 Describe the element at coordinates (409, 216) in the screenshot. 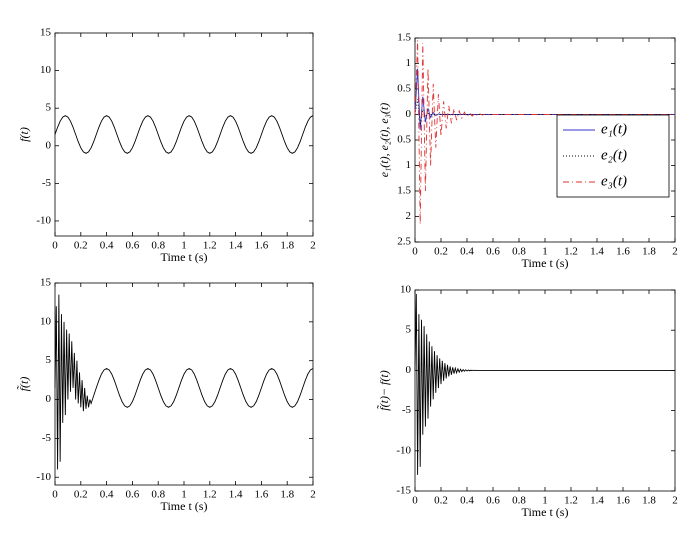

I see `y-tick-label: 2` at that location.